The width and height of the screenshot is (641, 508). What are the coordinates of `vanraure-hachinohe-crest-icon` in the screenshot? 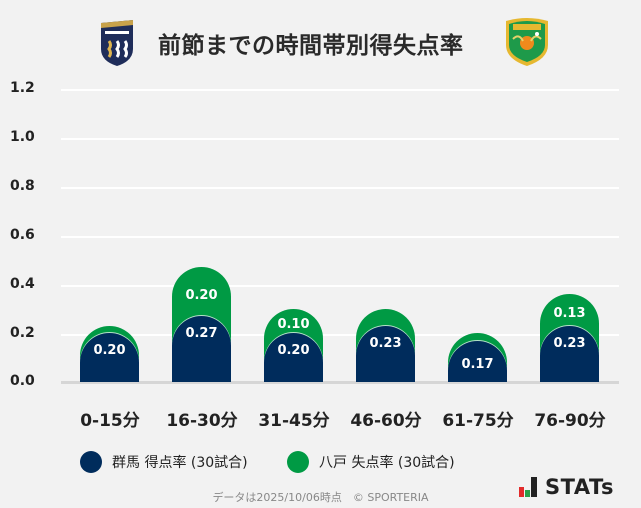 It's located at (527, 41).